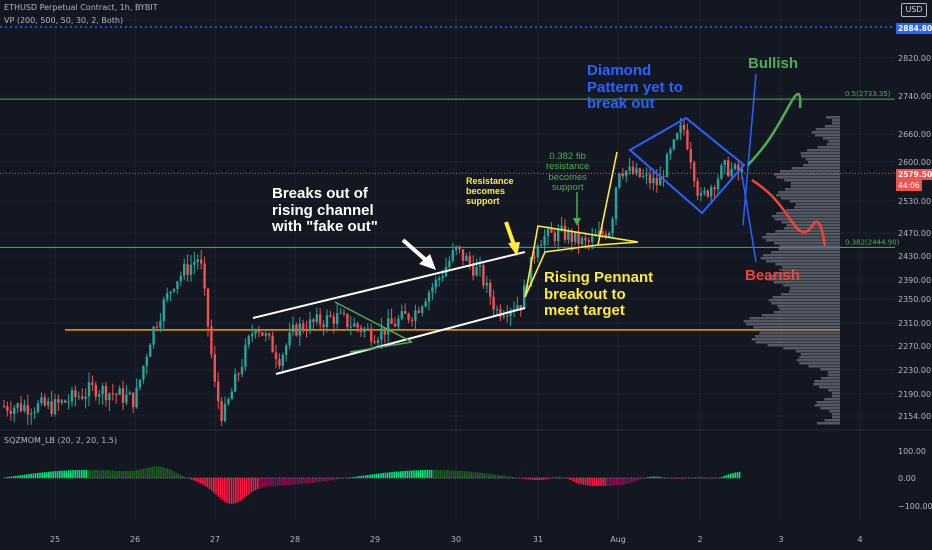 The width and height of the screenshot is (932, 550). Describe the element at coordinates (456, 539) in the screenshot. I see `time-axis: 25 26 27 28 29 30 31 Aug 2 3 4` at that location.